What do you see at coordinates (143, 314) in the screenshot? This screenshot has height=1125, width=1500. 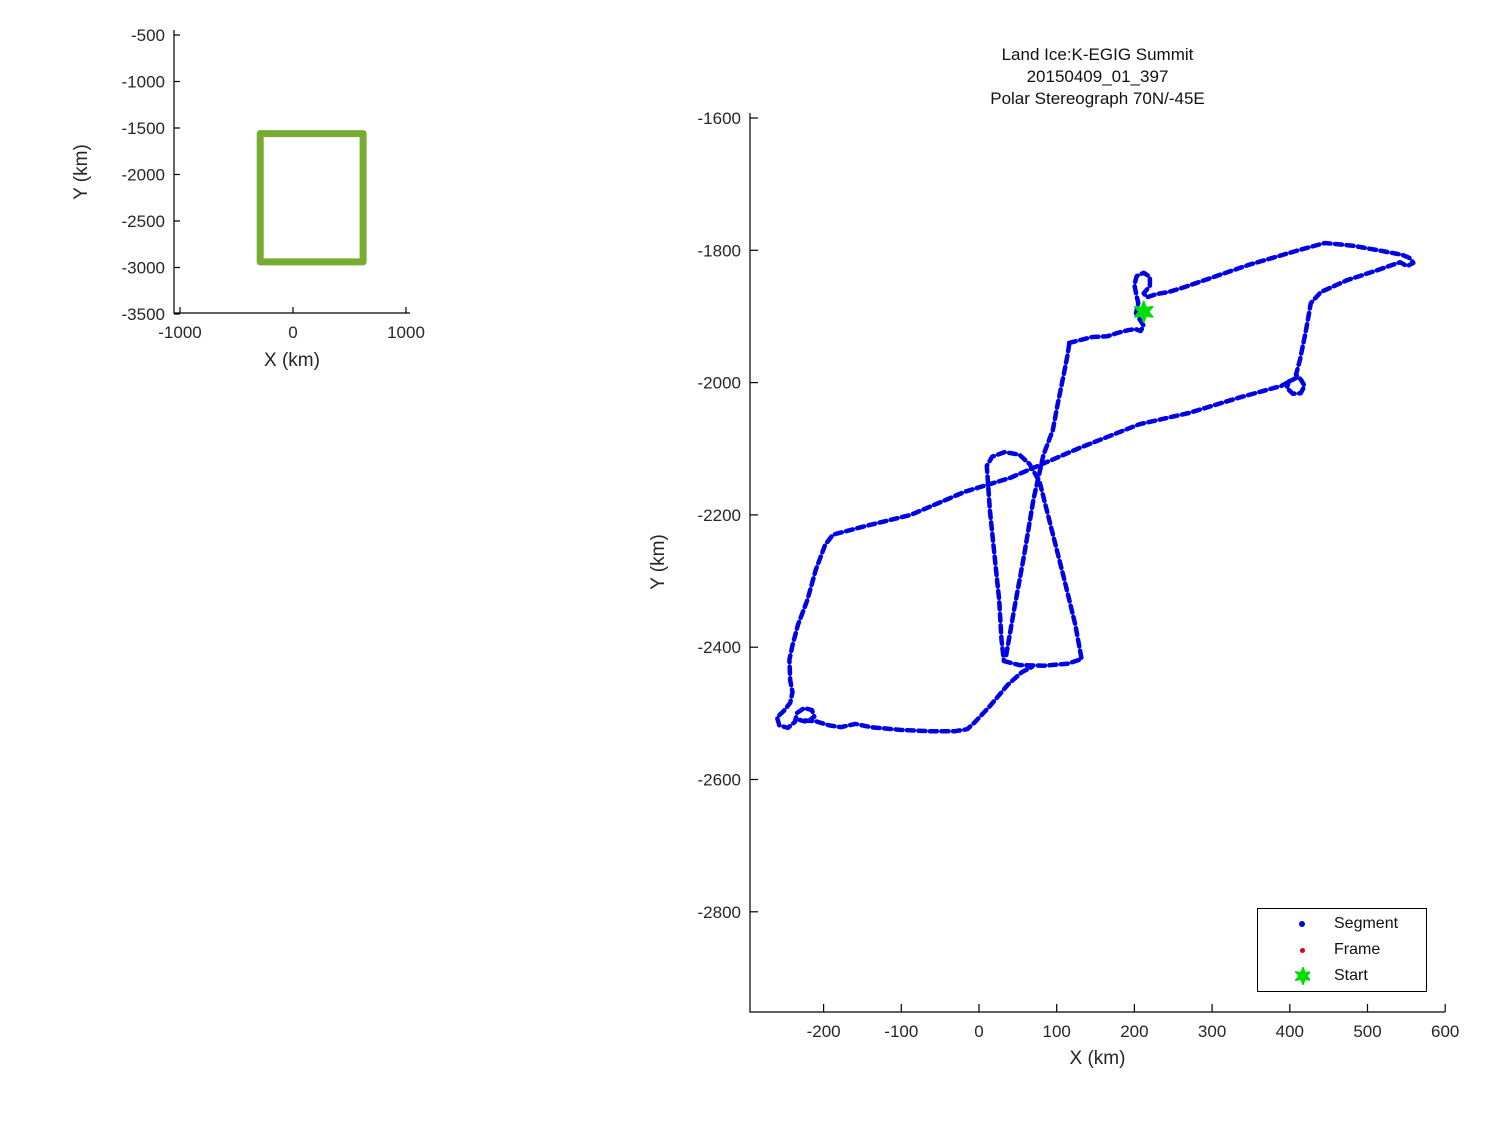 I see `overview-y-tick-label: -3500` at bounding box center [143, 314].